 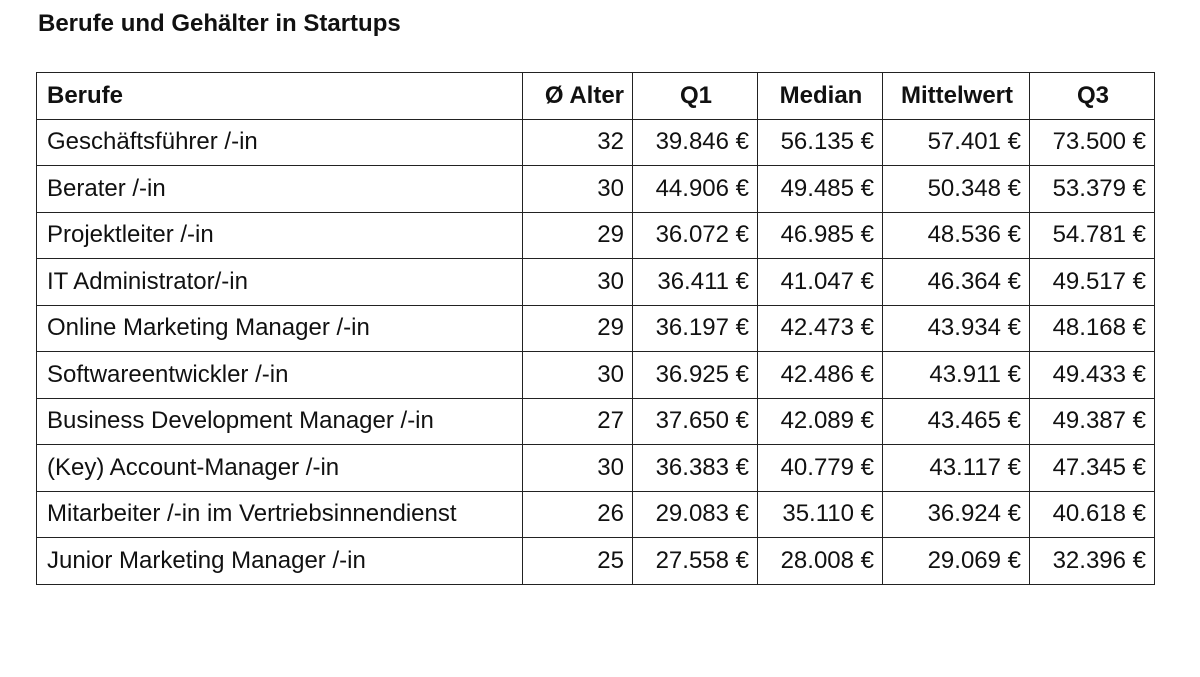 I want to click on cell-q1: 27.558 €, so click(x=695, y=561).